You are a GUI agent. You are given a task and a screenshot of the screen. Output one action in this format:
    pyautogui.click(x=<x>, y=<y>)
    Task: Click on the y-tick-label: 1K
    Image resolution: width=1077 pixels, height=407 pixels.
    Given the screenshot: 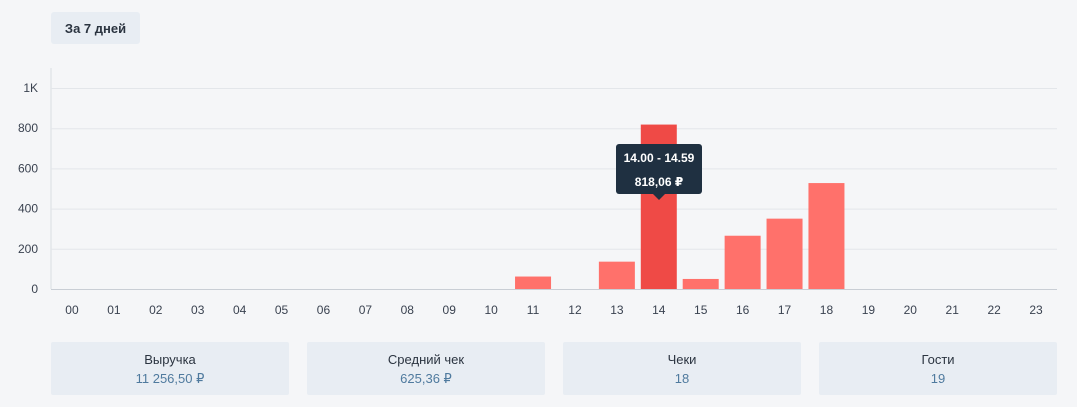 What is the action you would take?
    pyautogui.click(x=30, y=88)
    